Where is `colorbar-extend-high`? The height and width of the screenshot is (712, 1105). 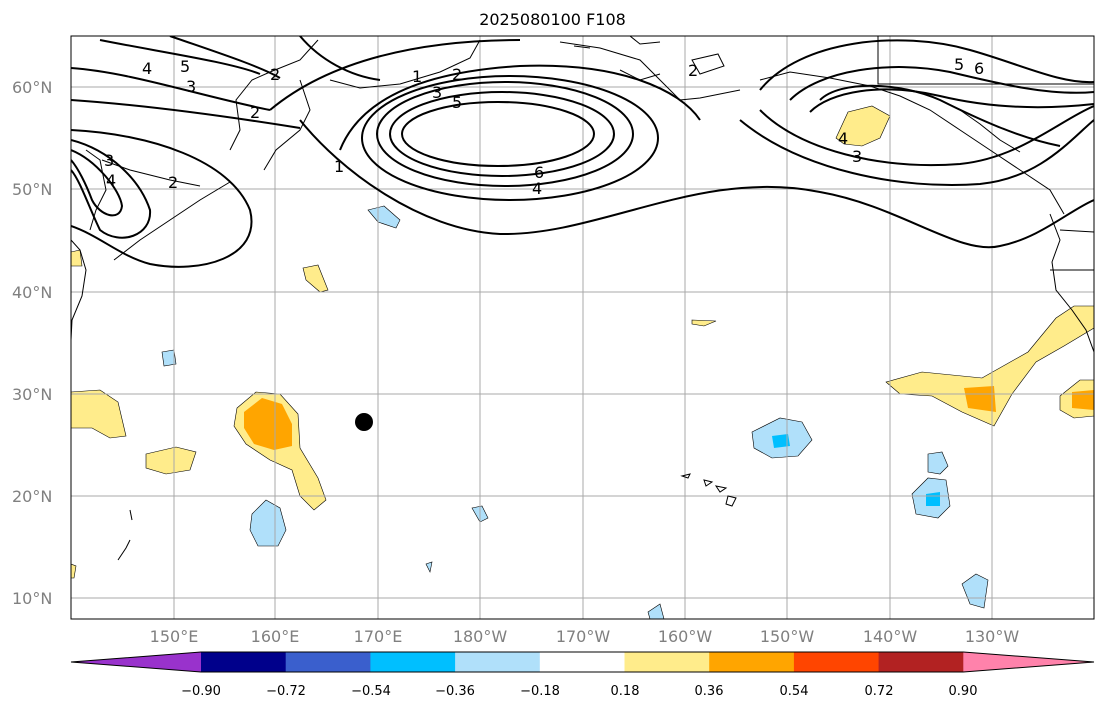
colorbar-extend-high is located at coordinates (1028, 662).